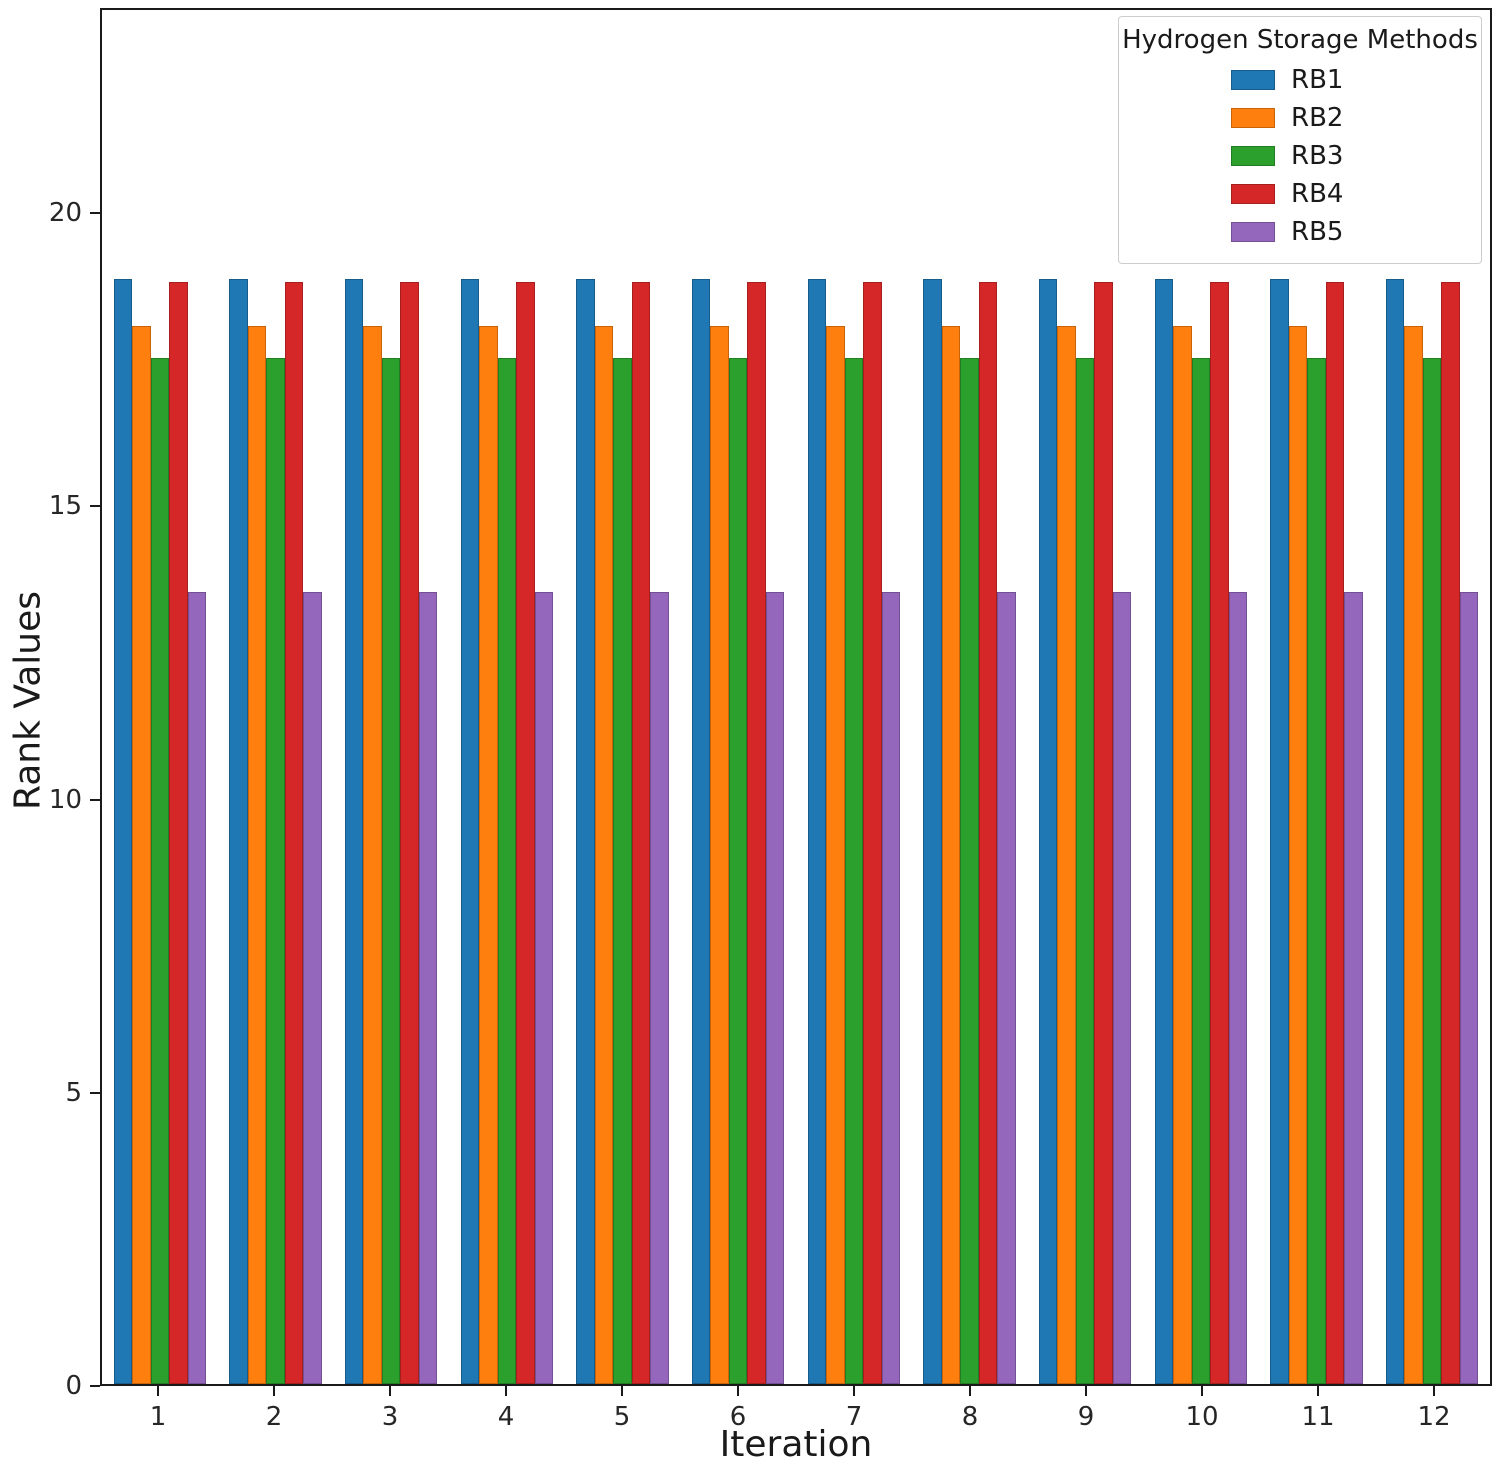  What do you see at coordinates (1086, 1417) in the screenshot?
I see `x-tick-label-9: 9` at bounding box center [1086, 1417].